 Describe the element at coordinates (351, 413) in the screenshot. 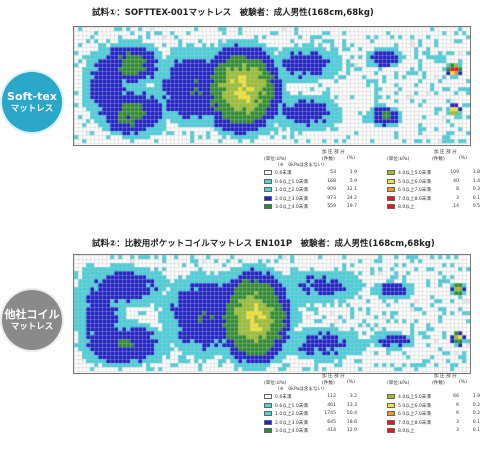

I see `legend-pct: 50.4` at that location.